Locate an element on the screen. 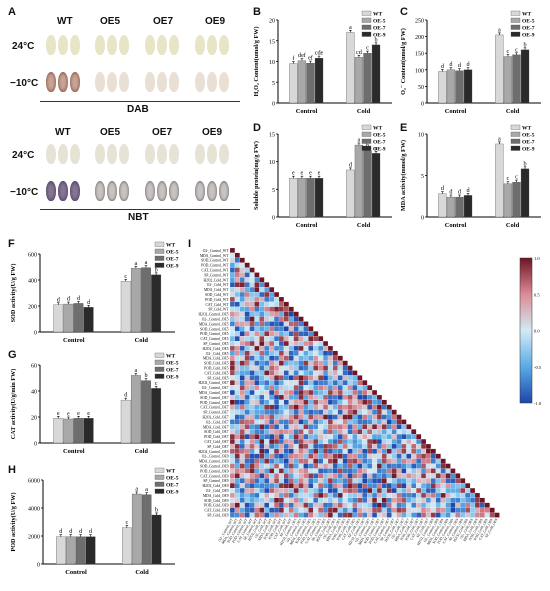  bar is located at coordinates (146, 300).